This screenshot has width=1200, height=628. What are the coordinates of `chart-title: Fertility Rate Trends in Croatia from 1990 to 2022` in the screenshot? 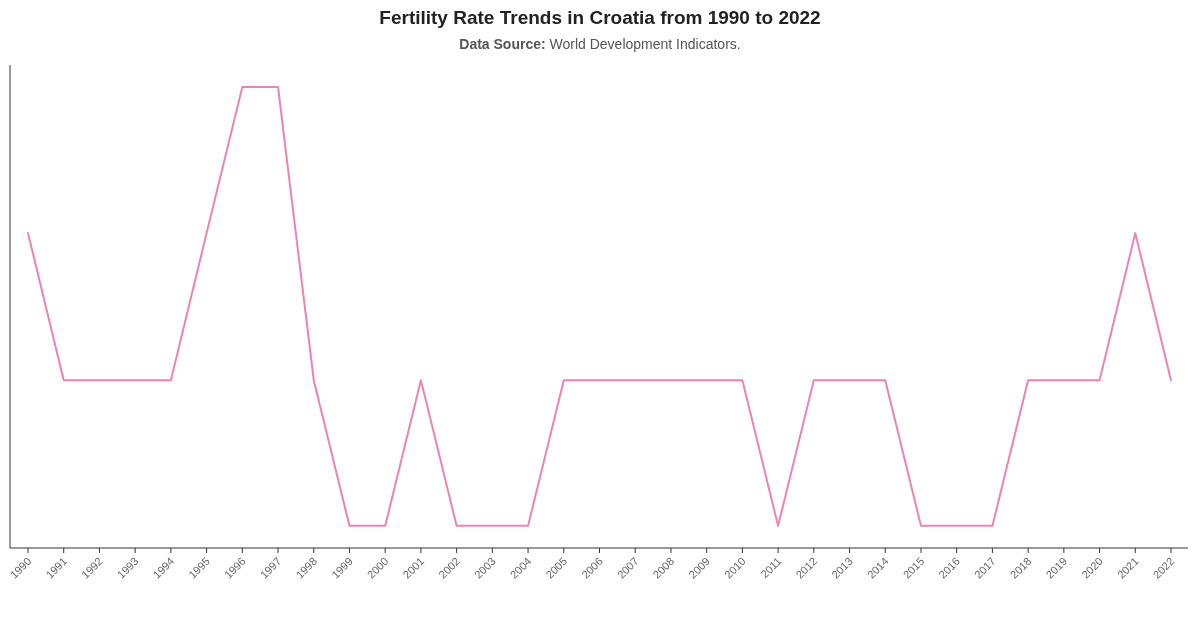 It's located at (600, 17).